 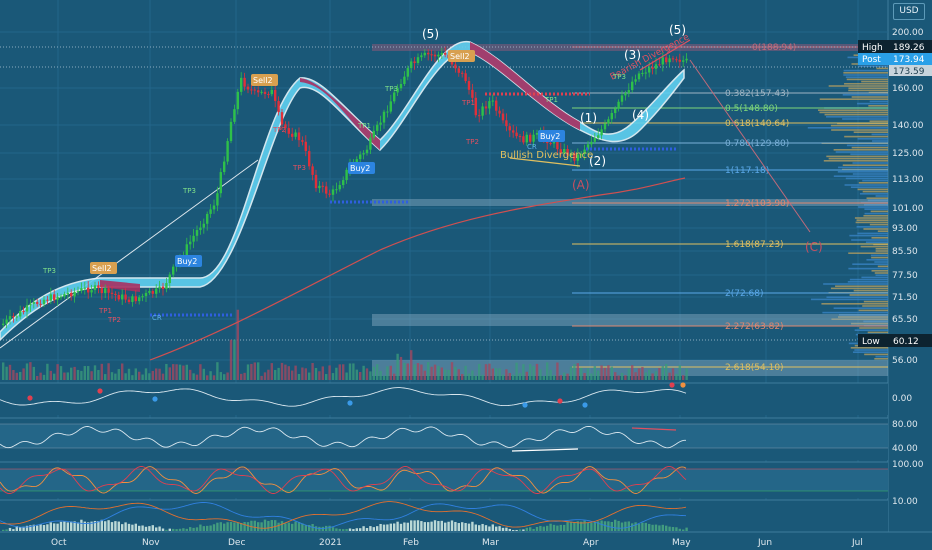 What do you see at coordinates (905, 361) in the screenshot?
I see `price-tick-56: 56.00` at bounding box center [905, 361].